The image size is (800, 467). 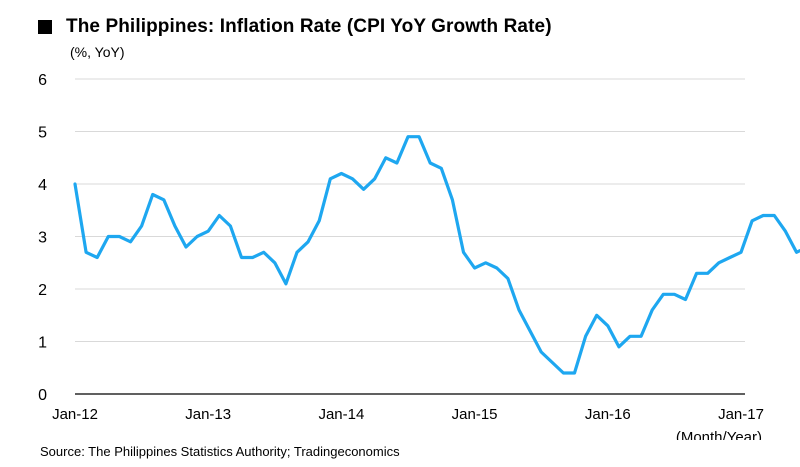 What do you see at coordinates (208, 414) in the screenshot?
I see `x-tick-label-Jan-13: Jan-13` at bounding box center [208, 414].